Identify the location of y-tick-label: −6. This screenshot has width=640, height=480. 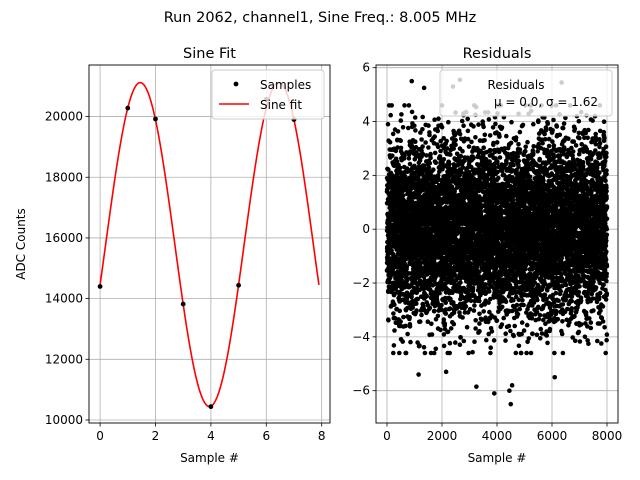
(361, 391).